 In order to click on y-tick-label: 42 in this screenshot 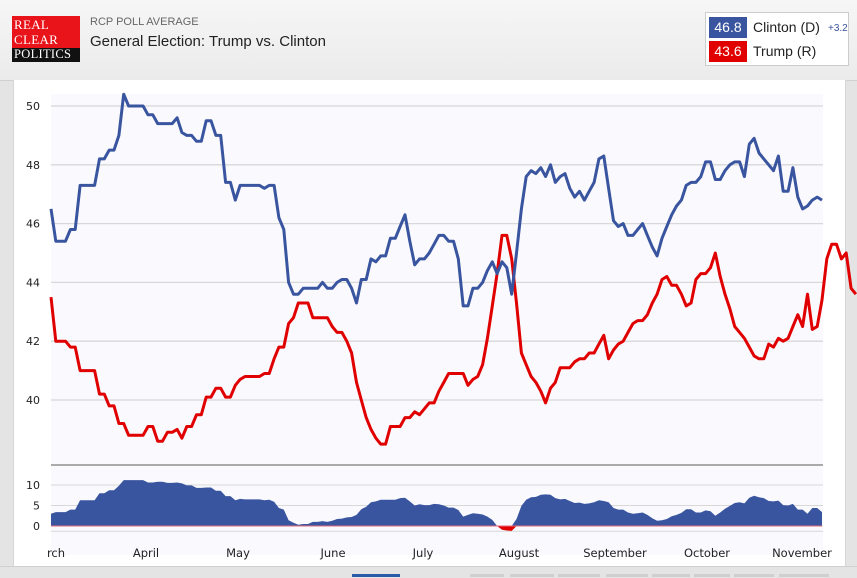, I will do `click(33, 341)`.